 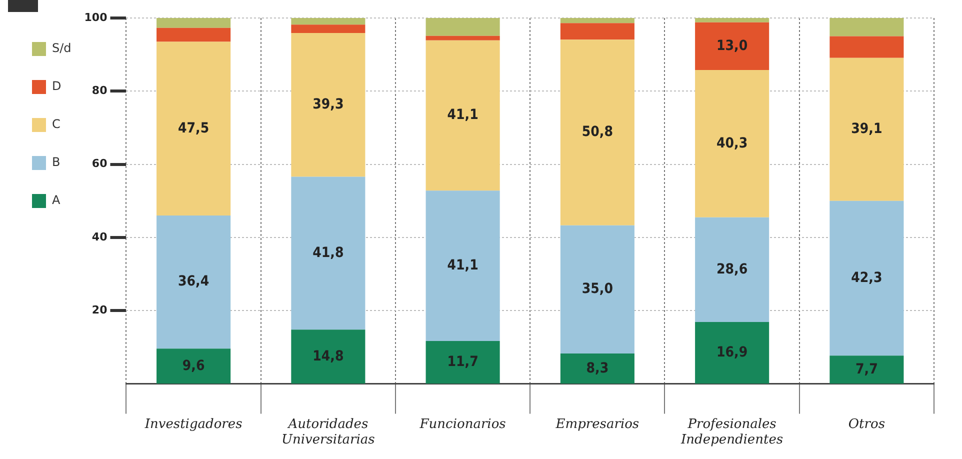 What do you see at coordinates (732, 432) in the screenshot?
I see `x-tick-label: Profesionales Independientes` at bounding box center [732, 432].